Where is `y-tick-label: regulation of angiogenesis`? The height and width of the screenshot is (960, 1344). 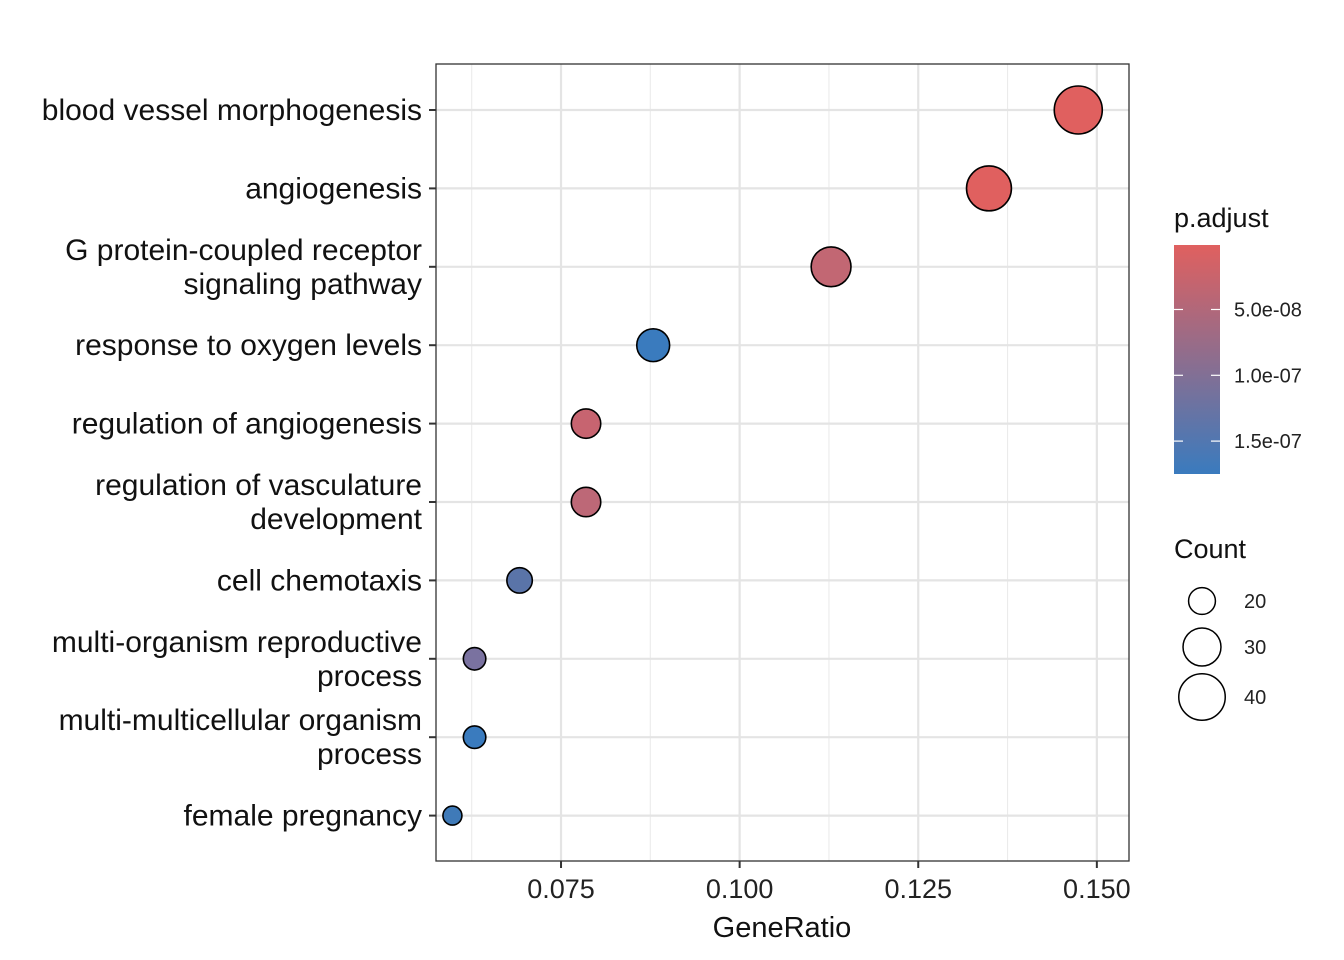 y-tick-label: regulation of angiogenesis is located at coordinates (247, 424).